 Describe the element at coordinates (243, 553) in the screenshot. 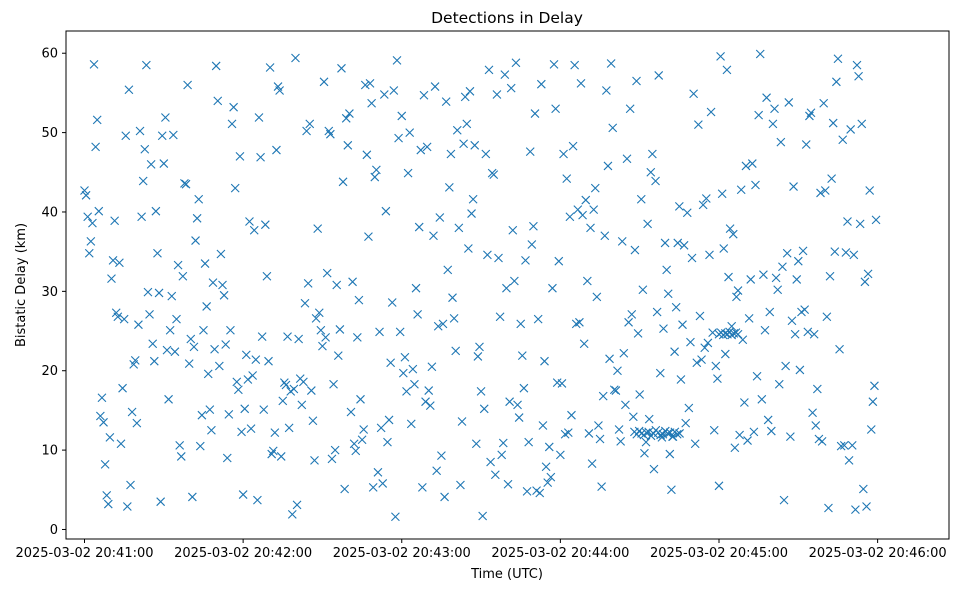

I see `x-tick-label: 2025-03-02 20:42:00` at that location.